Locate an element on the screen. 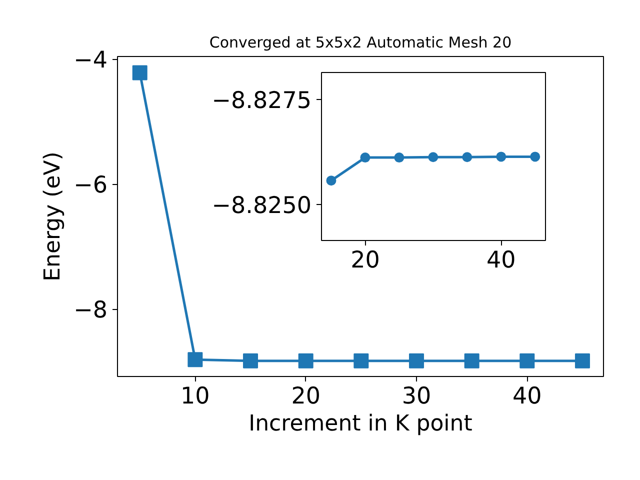 The width and height of the screenshot is (640, 480). chart-title: Converged at 5x5x2 Automatic Mesh 20 is located at coordinates (360, 43).